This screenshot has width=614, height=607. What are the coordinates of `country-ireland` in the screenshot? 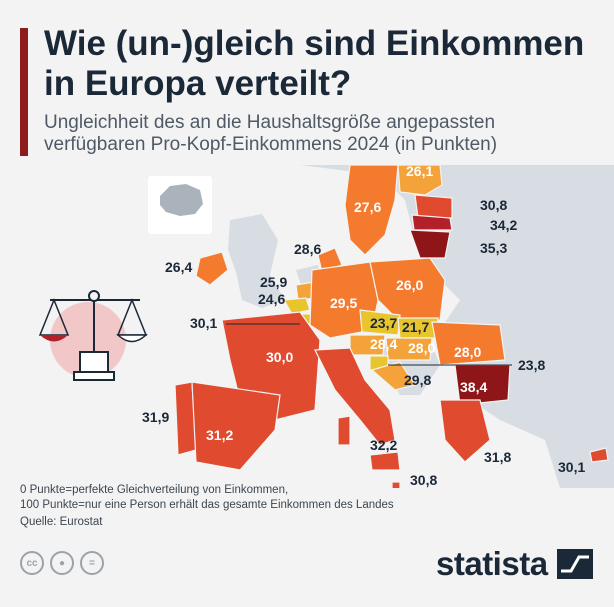 It's located at (212, 268).